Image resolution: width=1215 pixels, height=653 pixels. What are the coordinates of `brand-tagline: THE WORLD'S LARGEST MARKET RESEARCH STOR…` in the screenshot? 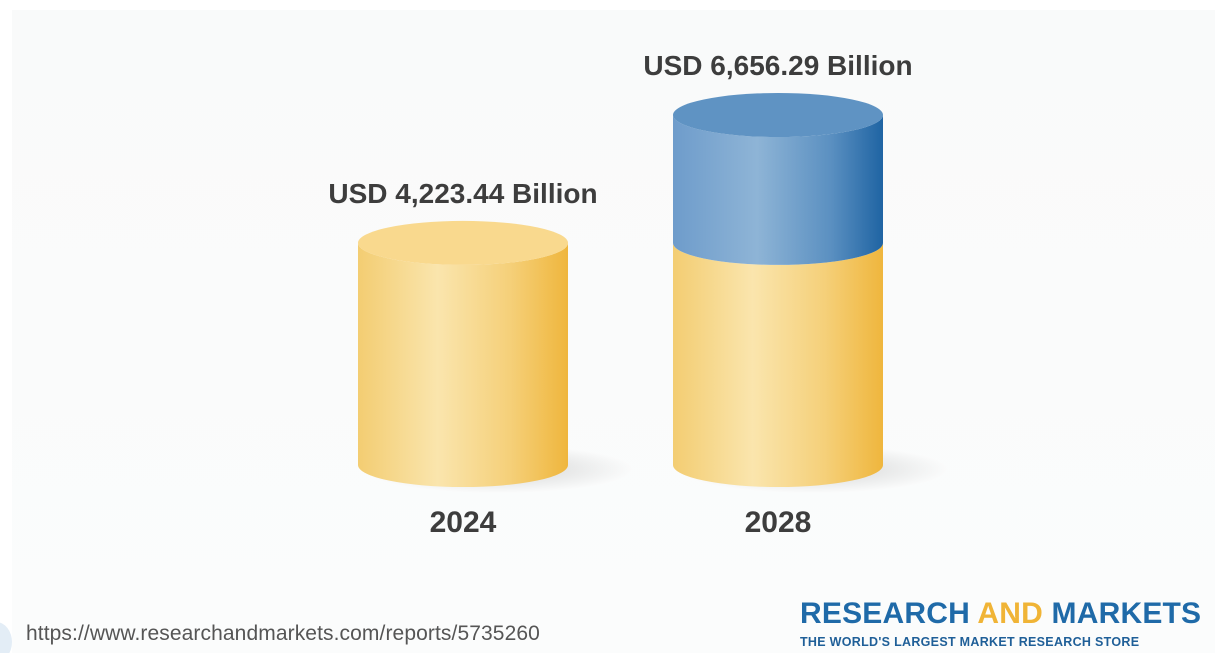 It's located at (970, 642).